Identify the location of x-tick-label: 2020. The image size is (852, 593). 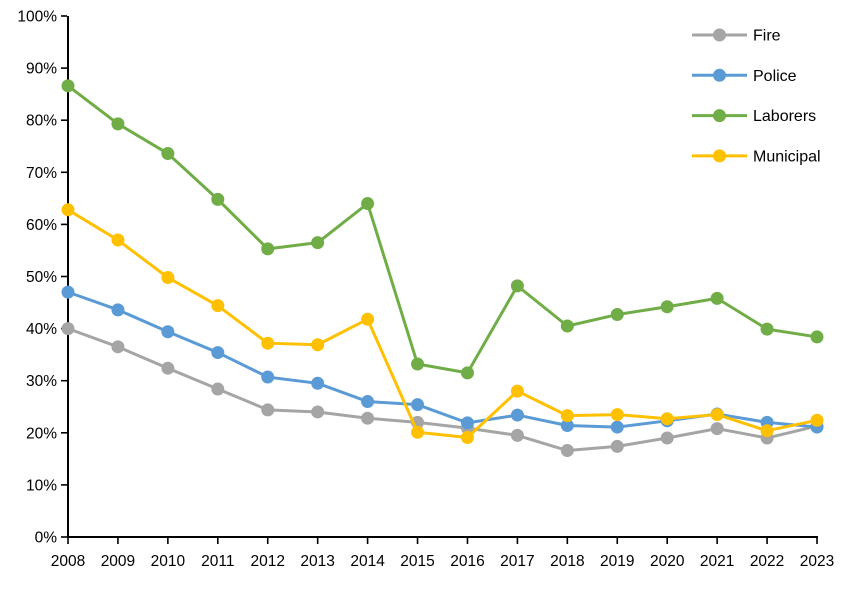
(667, 561).